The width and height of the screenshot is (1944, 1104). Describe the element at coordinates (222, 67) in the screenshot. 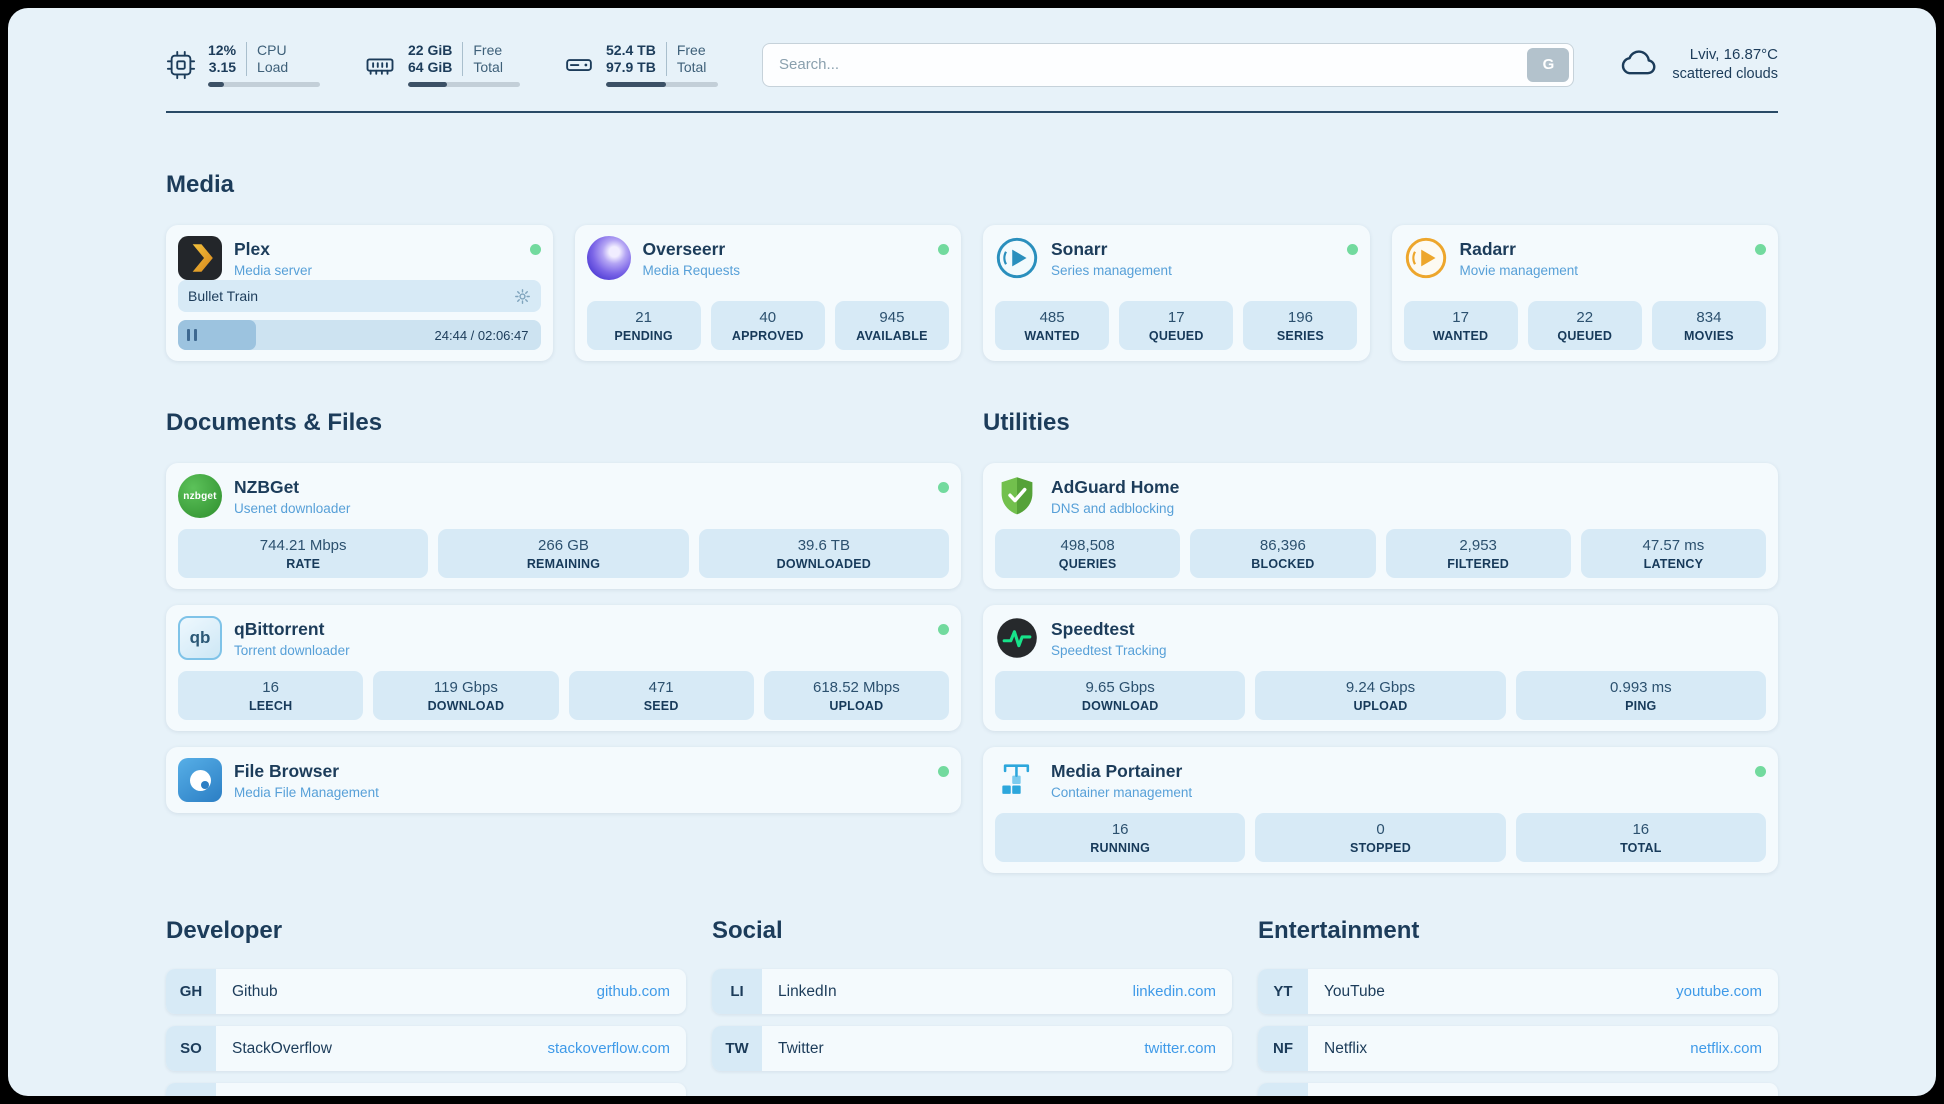

I see `cpu-load-value: 3.15` at that location.